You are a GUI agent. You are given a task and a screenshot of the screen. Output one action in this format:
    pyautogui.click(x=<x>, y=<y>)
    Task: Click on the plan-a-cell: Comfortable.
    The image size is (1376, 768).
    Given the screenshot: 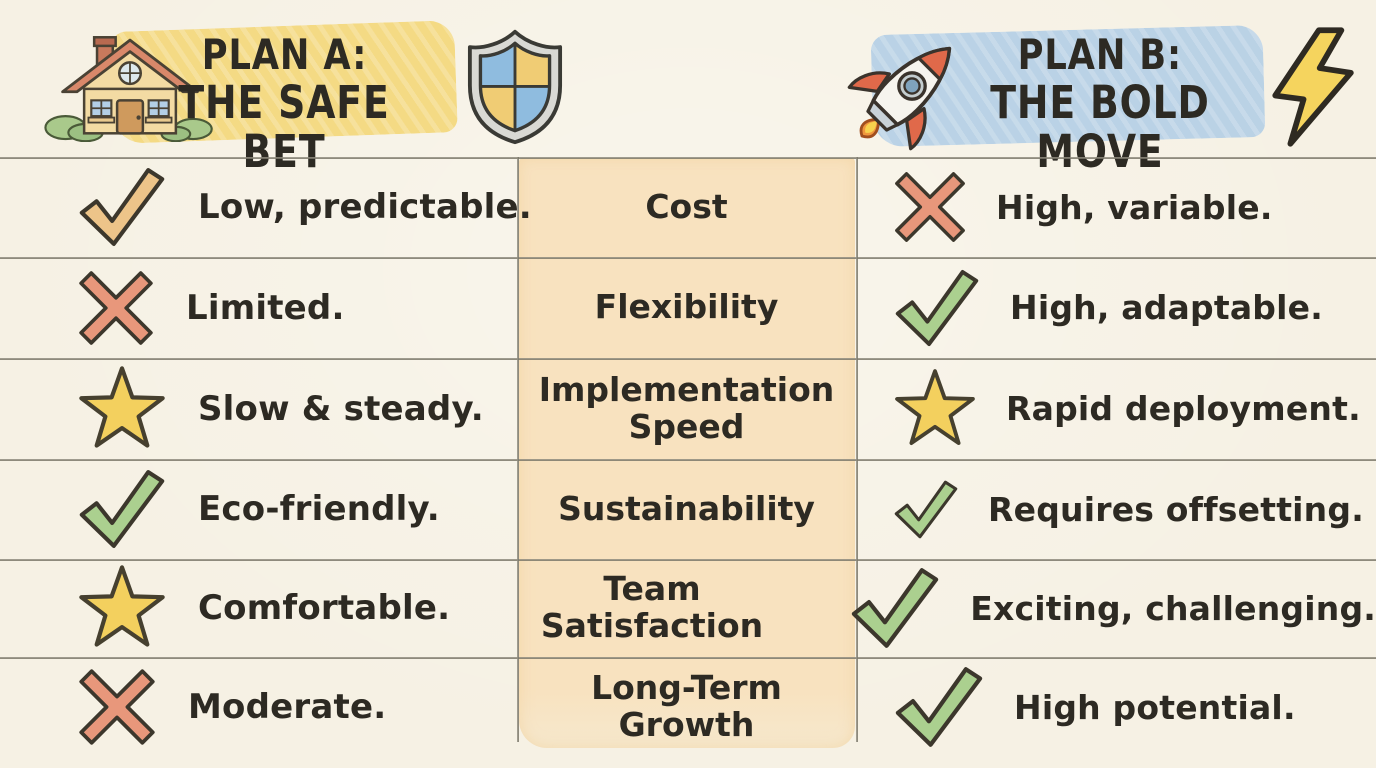 What is the action you would take?
    pyautogui.click(x=246, y=608)
    